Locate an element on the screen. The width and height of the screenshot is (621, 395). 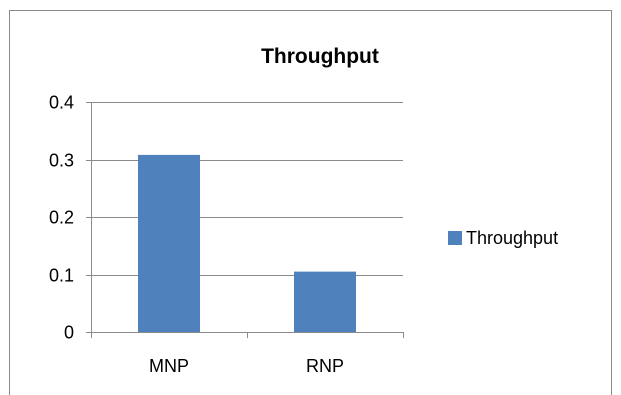
y-tick-label: 0 is located at coordinates (69, 333).